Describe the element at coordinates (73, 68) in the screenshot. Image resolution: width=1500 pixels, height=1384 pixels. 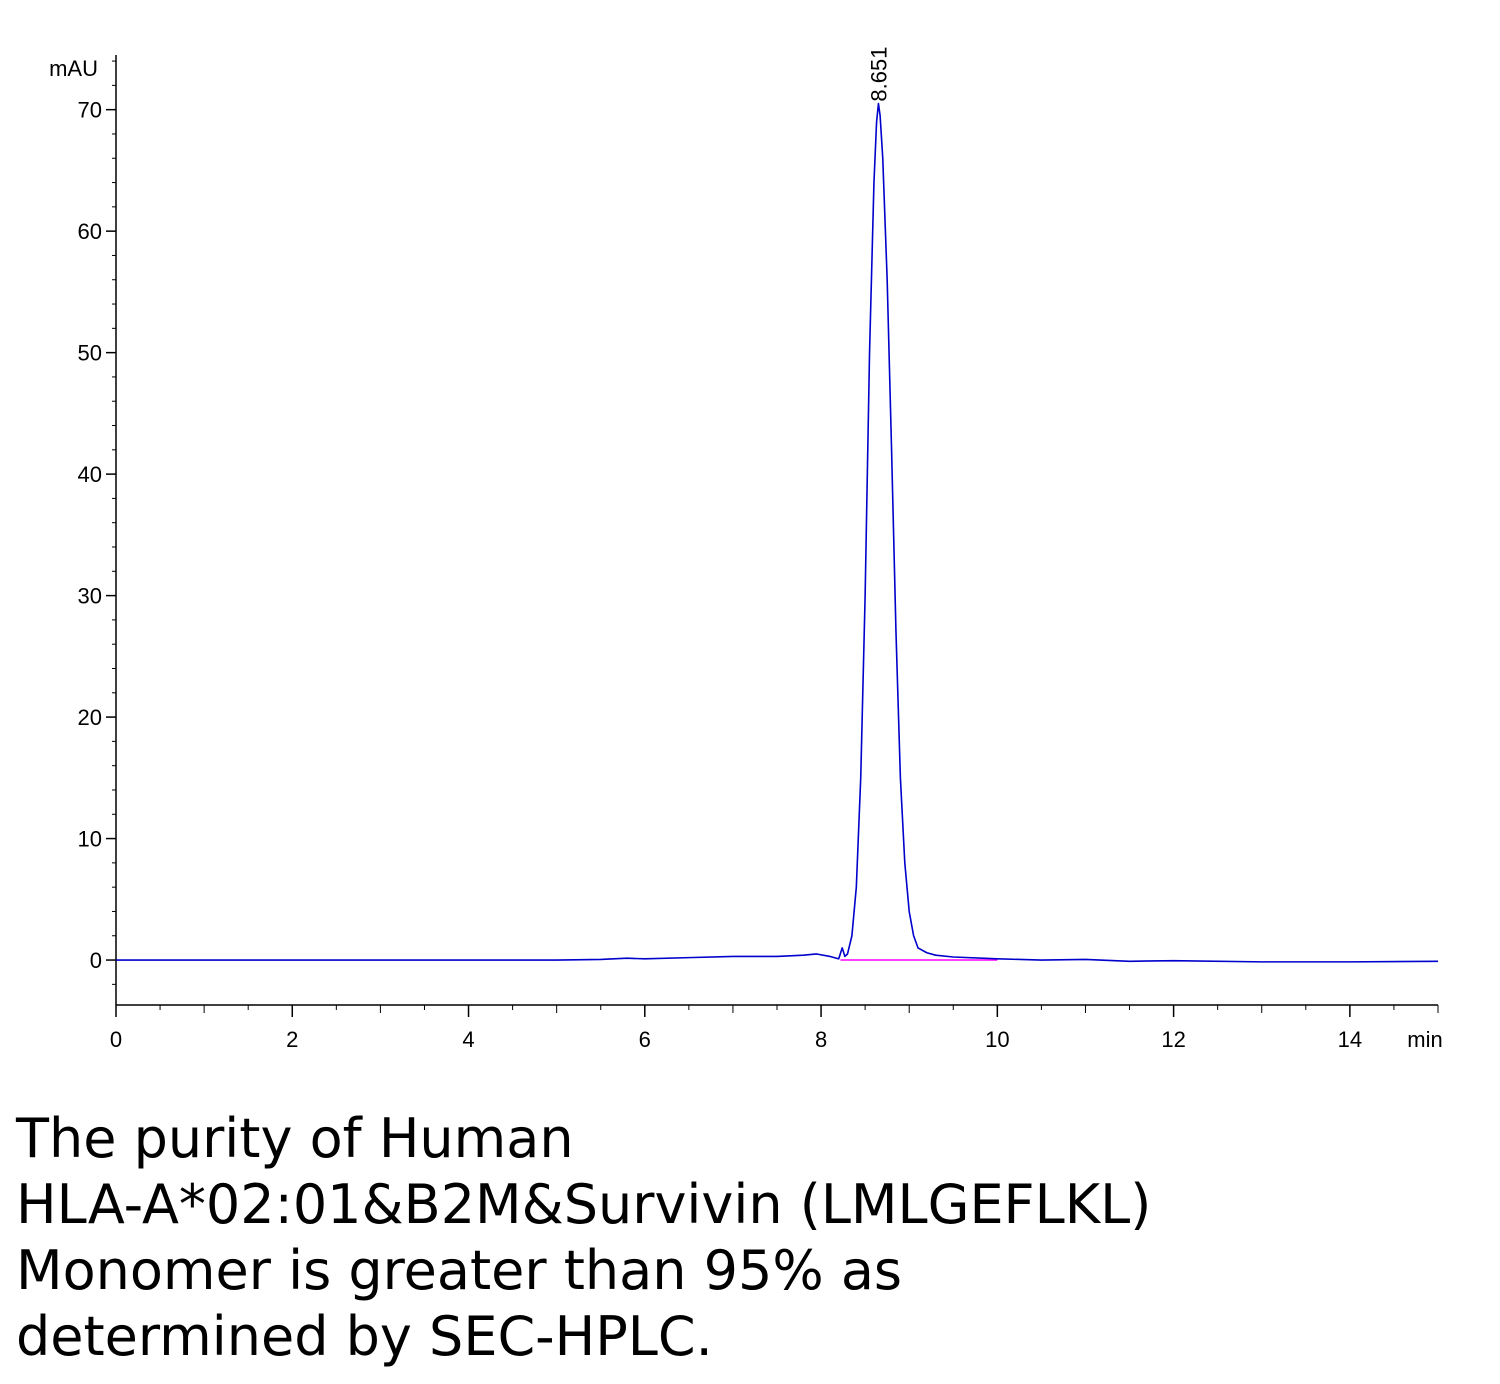
I see `y-axis-label: mAU` at that location.